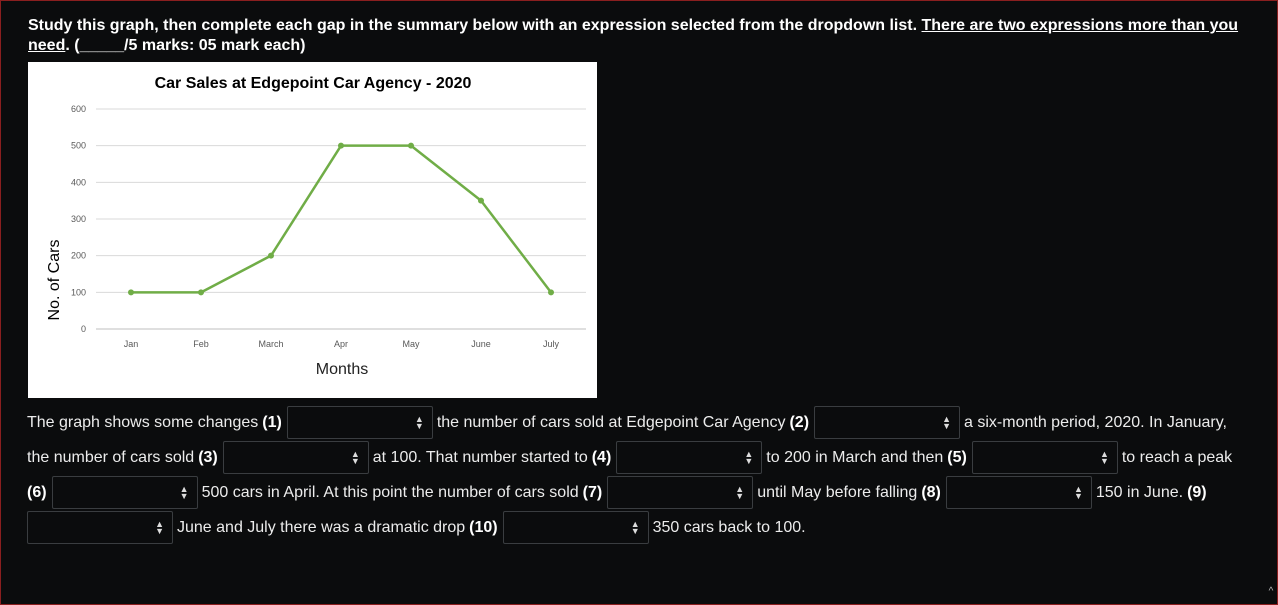  I want to click on y-tick-label: 0, so click(83, 329).